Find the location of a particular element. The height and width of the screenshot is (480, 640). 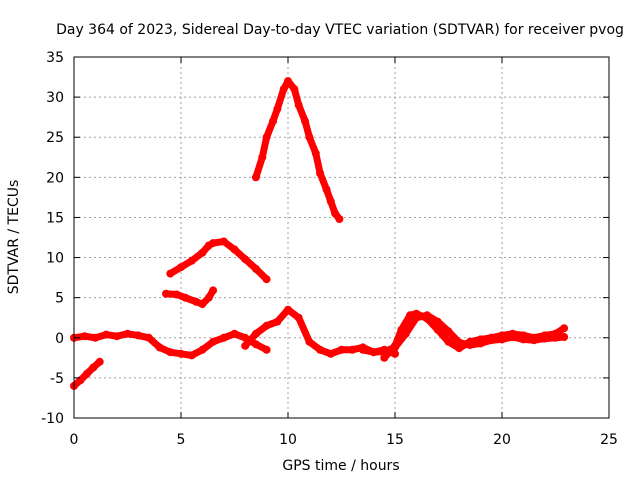

y-axis-label: SDTVAR / TECUs is located at coordinates (14, 237).